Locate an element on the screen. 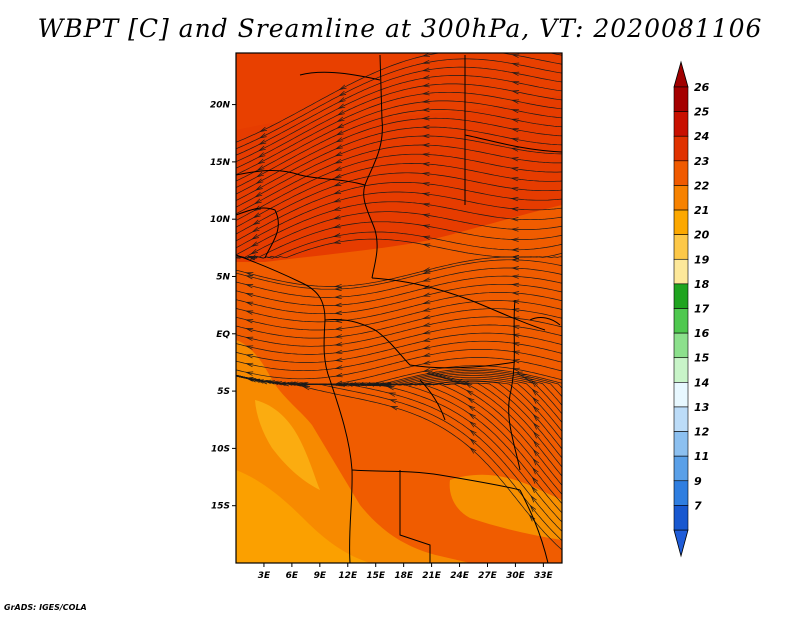  colorbar-label: 12 is located at coordinates (702, 432).